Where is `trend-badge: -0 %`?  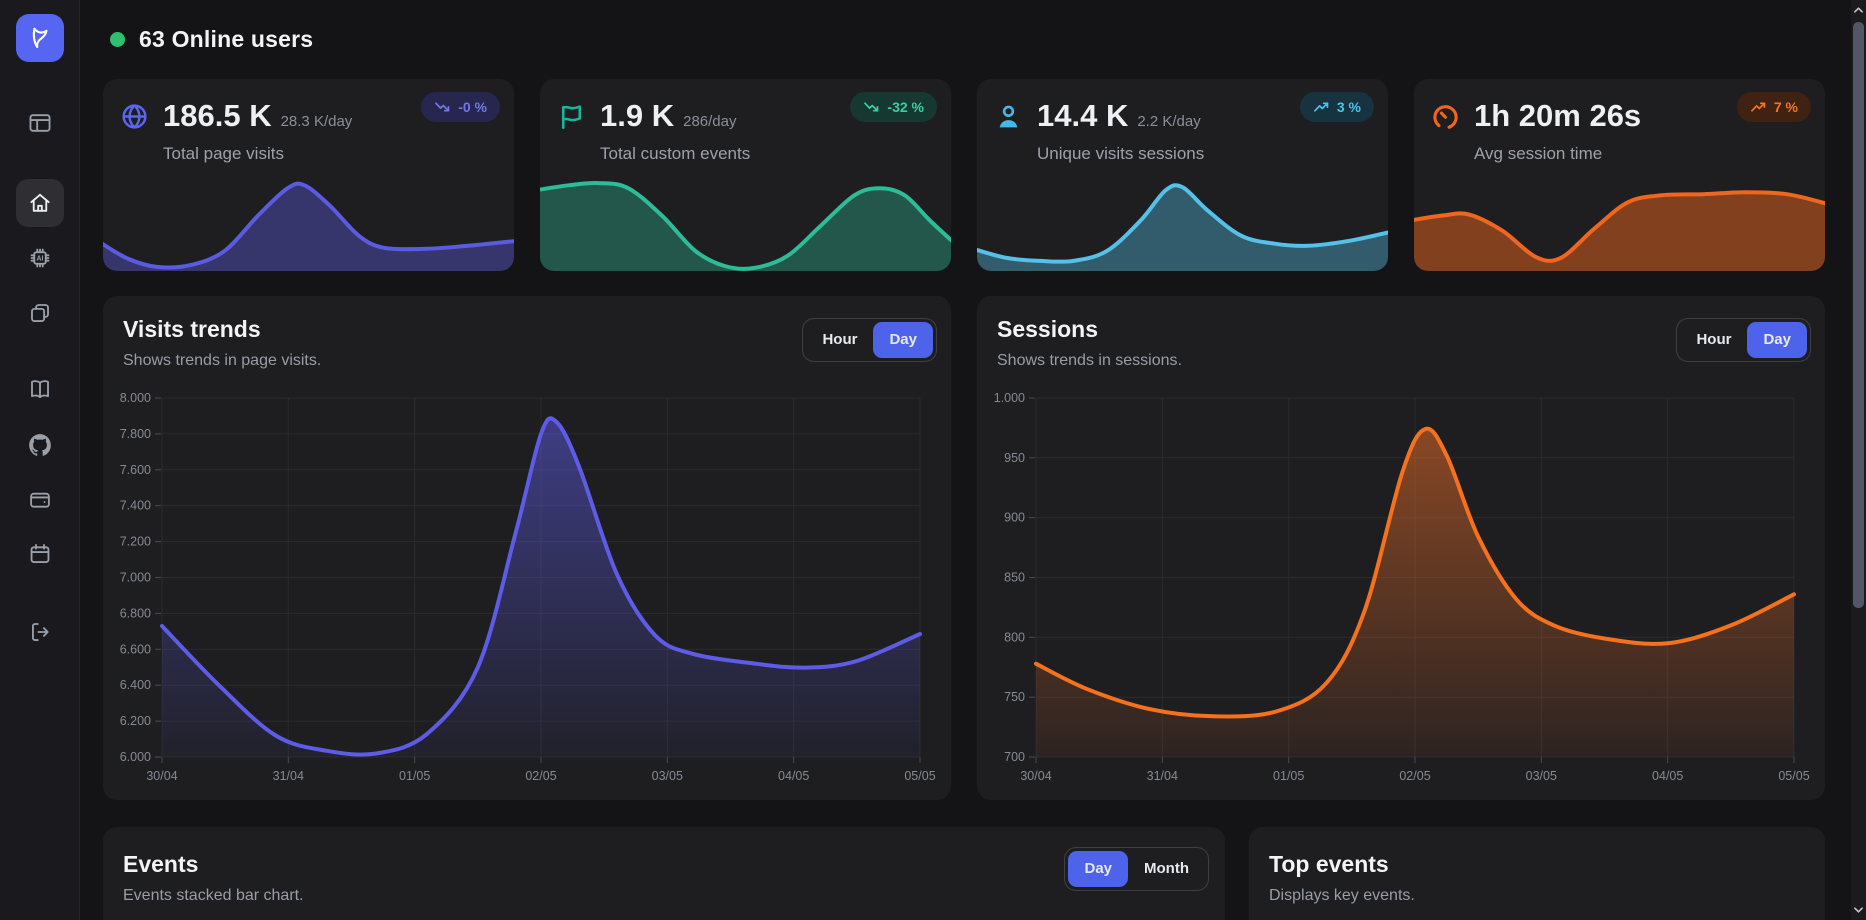 trend-badge: -0 % is located at coordinates (460, 107).